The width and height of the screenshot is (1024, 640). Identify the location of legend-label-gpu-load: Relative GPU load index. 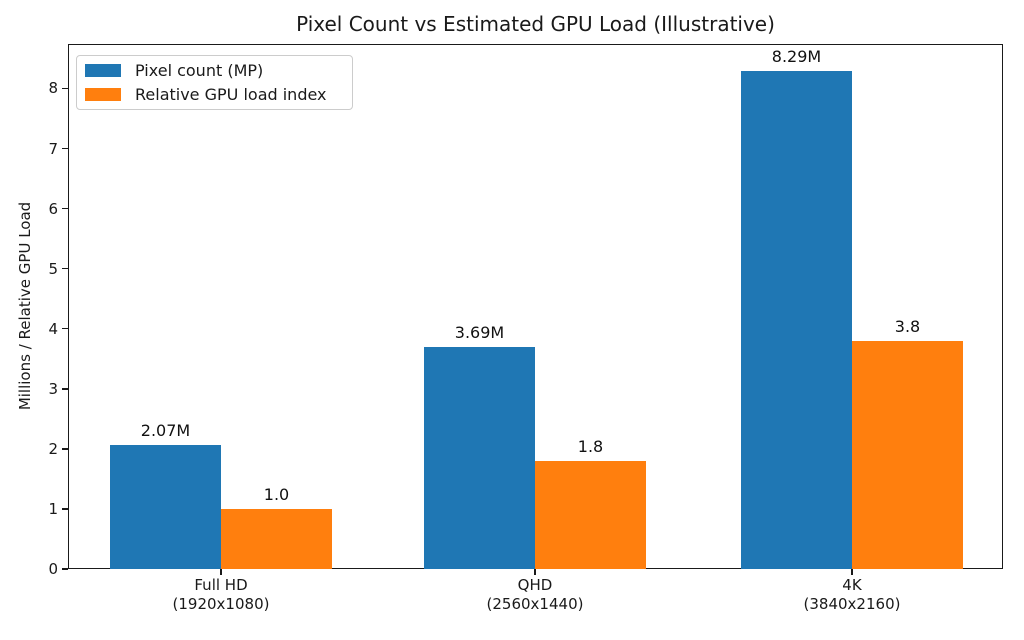
(231, 94).